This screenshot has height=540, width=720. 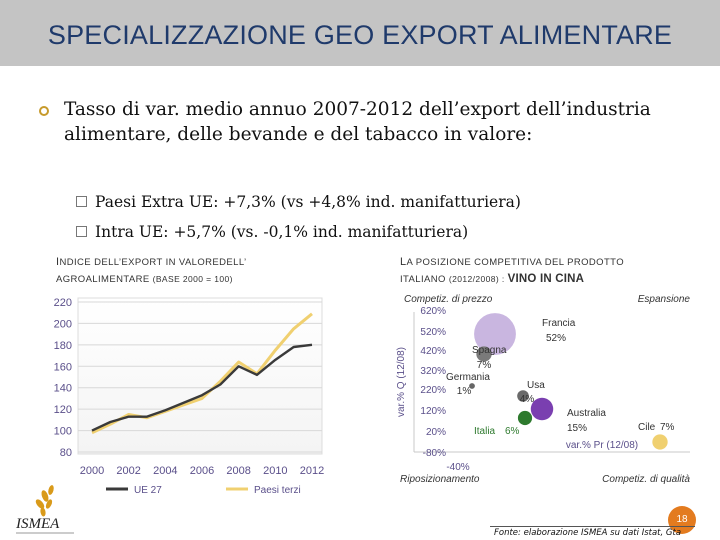 What do you see at coordinates (468, 377) in the screenshot?
I see `bubble-label: Germania` at bounding box center [468, 377].